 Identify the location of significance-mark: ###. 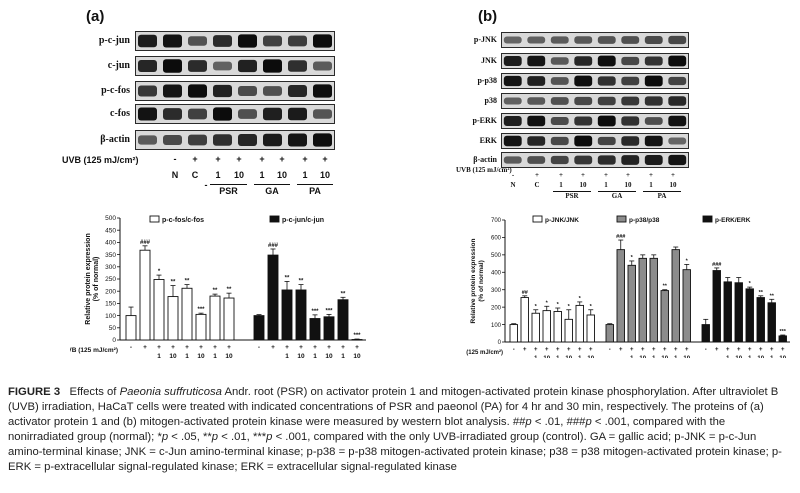
(716, 265).